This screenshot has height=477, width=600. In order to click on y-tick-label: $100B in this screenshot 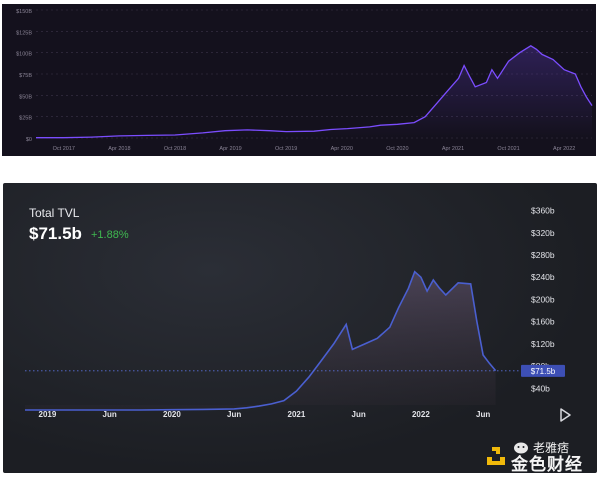, I will do `click(24, 55)`.